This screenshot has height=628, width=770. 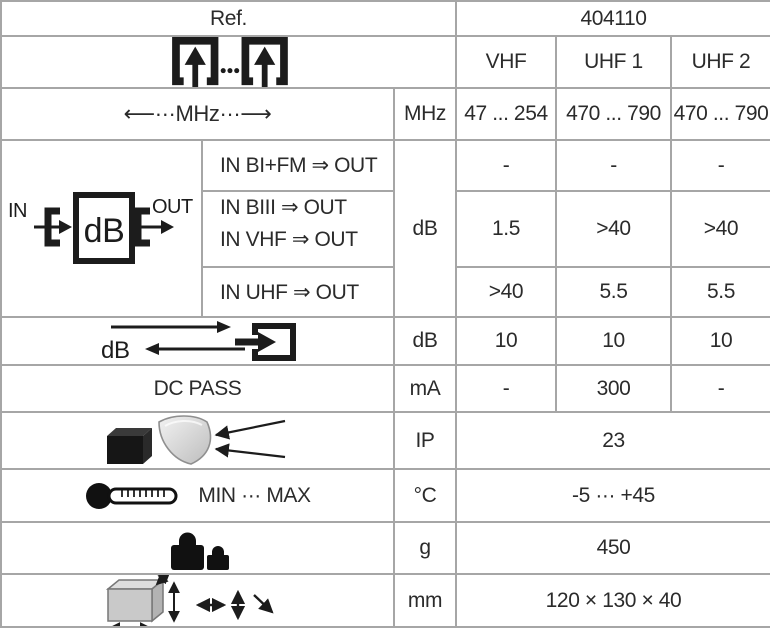 What do you see at coordinates (614, 230) in the screenshot?
I see `gain-r2-uhf1: >40` at bounding box center [614, 230].